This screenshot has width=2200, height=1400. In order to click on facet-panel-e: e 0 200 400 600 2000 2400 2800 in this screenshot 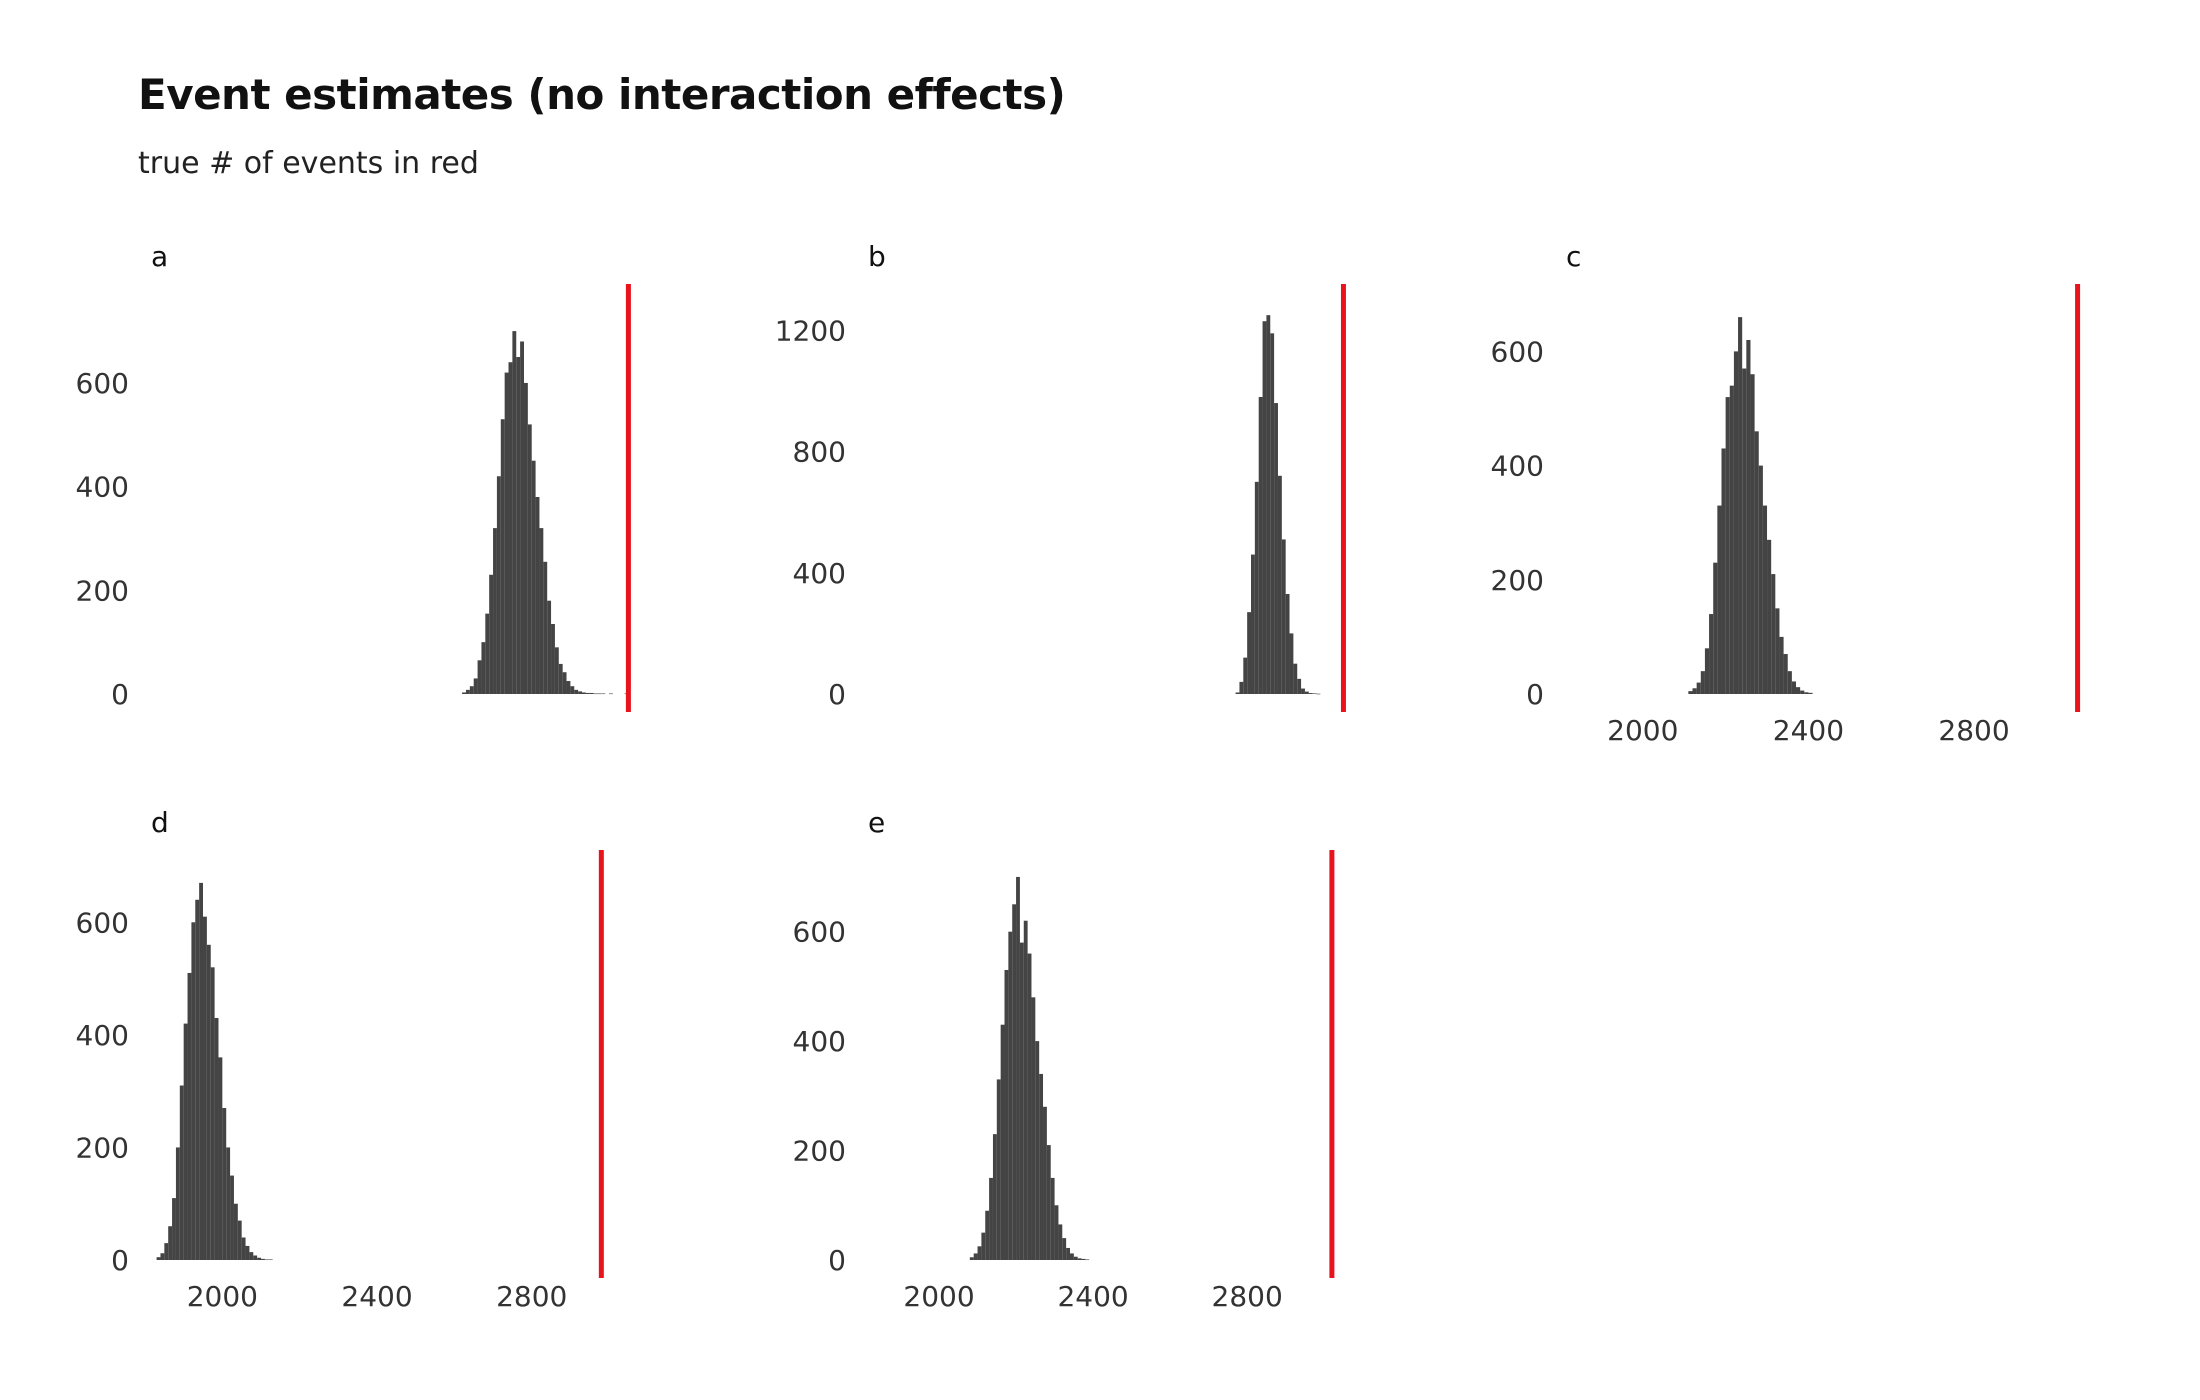, I will do `click(1064, 1059)`.